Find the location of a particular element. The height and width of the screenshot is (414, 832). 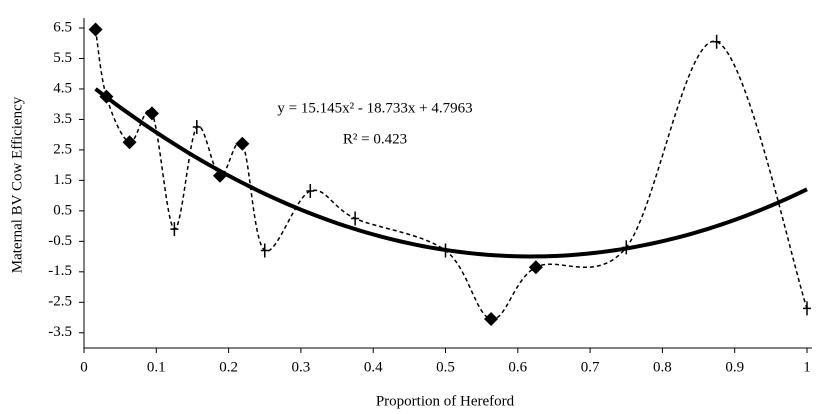

y-axis-title: Maternal BV Cow Efficiency is located at coordinates (17, 184).